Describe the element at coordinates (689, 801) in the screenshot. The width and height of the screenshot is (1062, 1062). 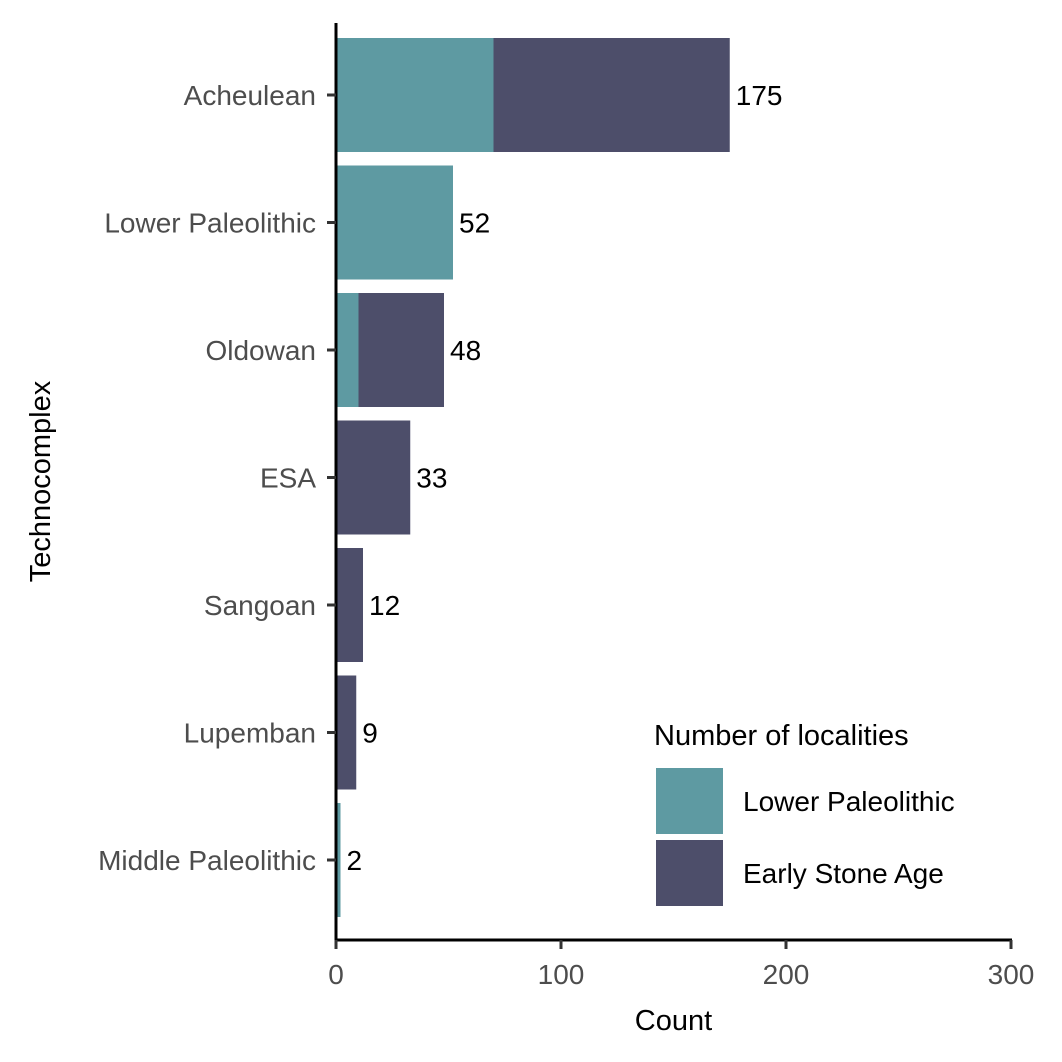
I see `legend-swatch-lower-paleolithic` at that location.